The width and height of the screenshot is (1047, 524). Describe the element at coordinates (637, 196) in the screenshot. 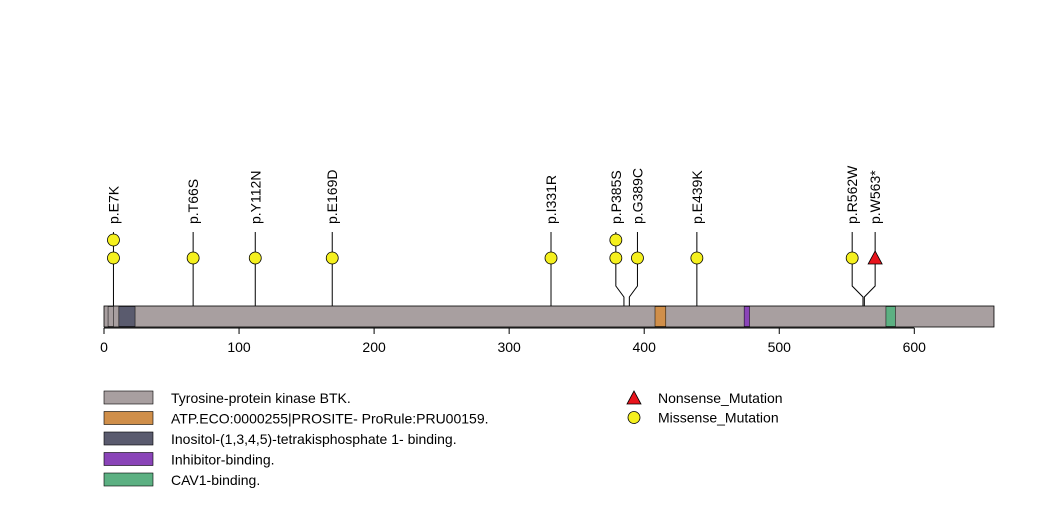

I see `mutation-label: p.G389C` at that location.